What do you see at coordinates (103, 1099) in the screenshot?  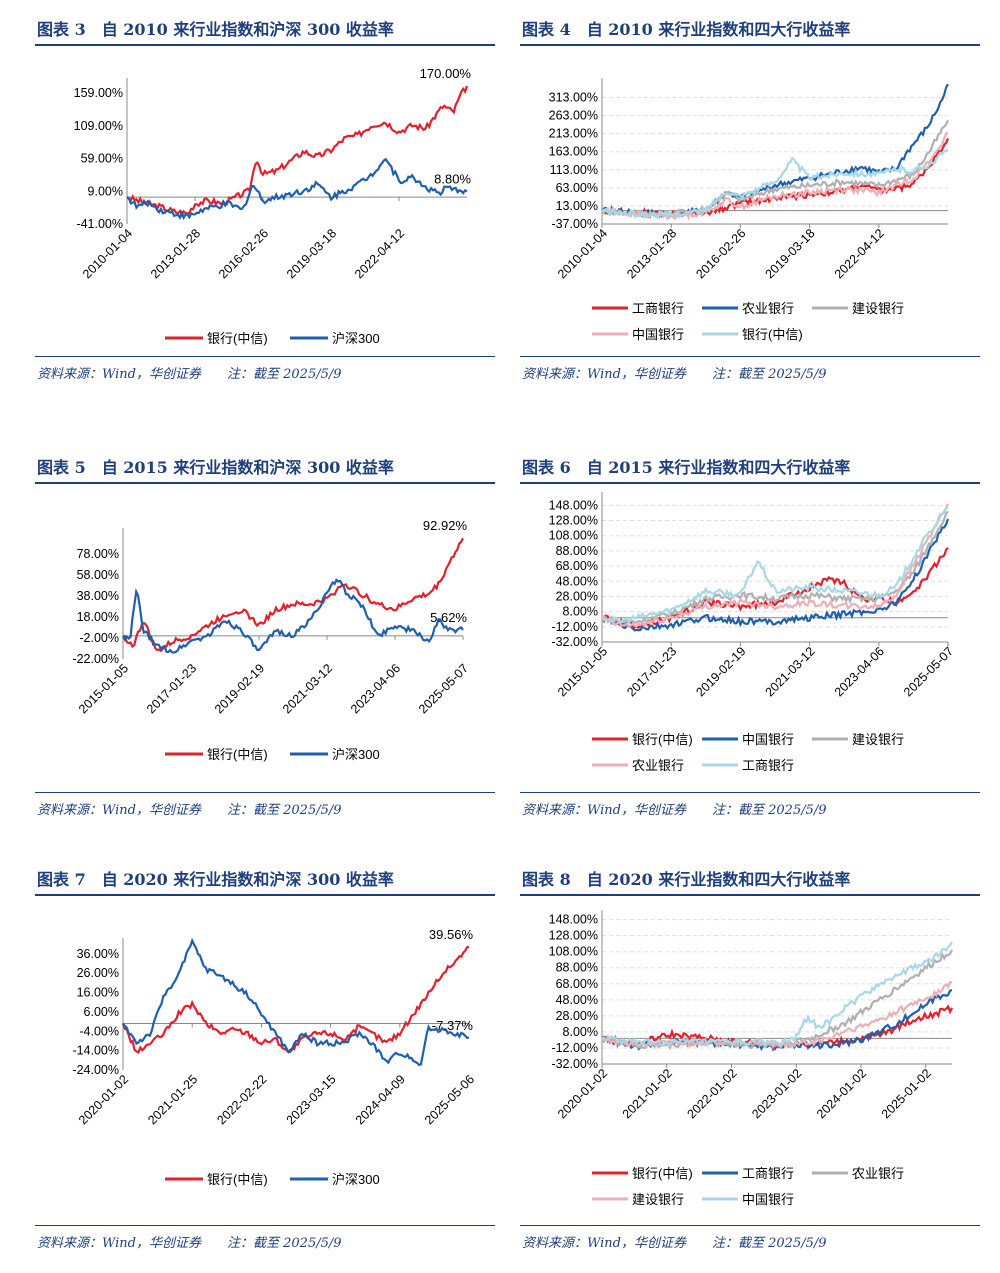 I see `x-tick-label: 2020-01-02` at bounding box center [103, 1099].